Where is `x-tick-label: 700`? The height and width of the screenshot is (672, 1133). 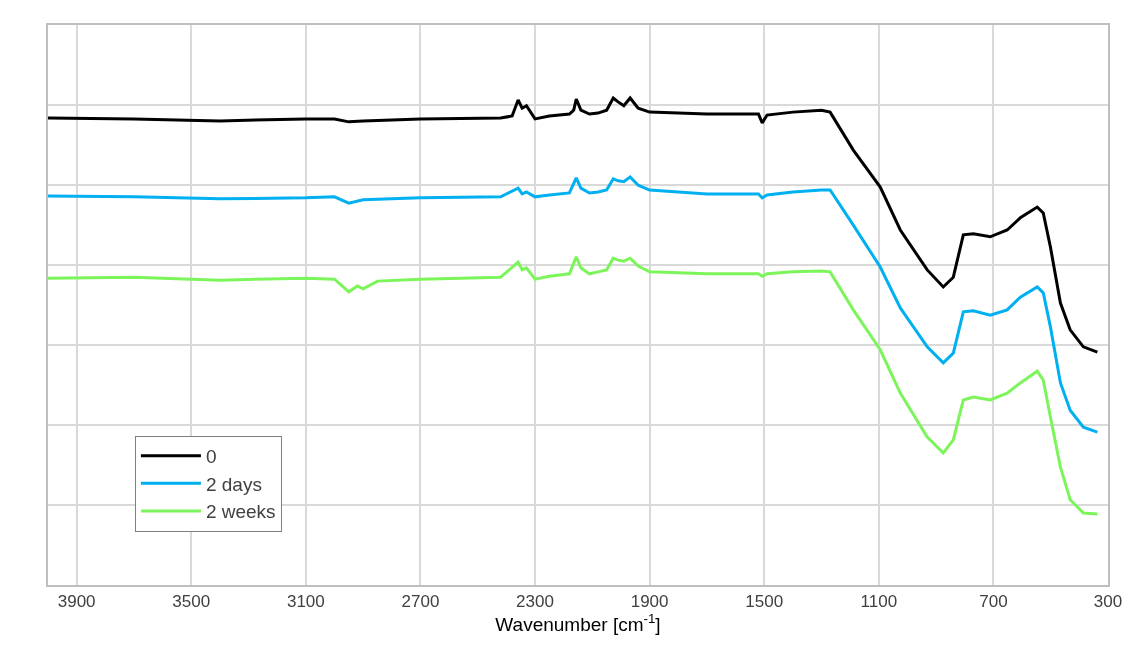 x-tick-label: 700 is located at coordinates (993, 602).